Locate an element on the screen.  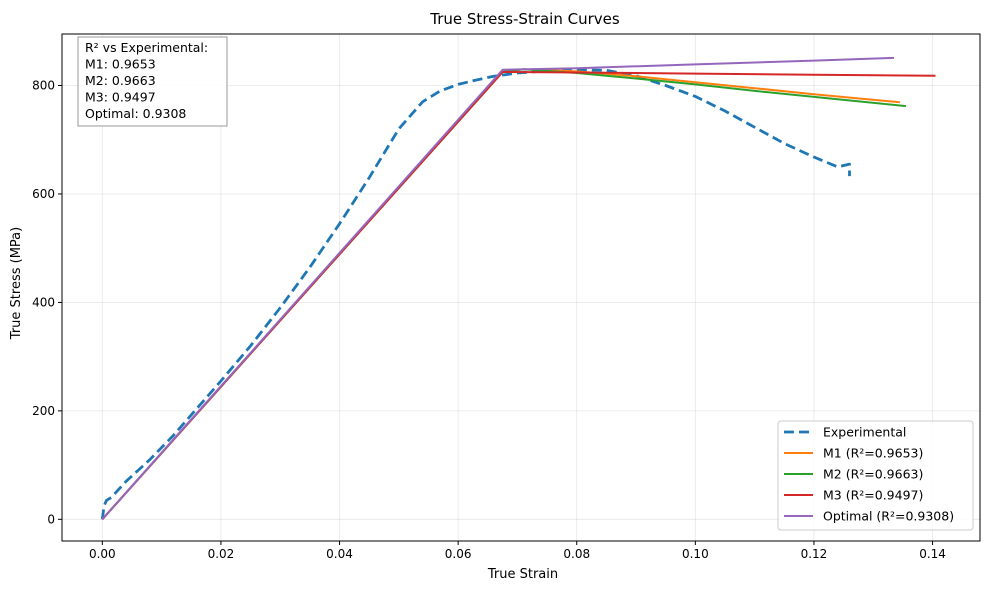
legend-label: M3 (R²=0.9497) is located at coordinates (873, 495).